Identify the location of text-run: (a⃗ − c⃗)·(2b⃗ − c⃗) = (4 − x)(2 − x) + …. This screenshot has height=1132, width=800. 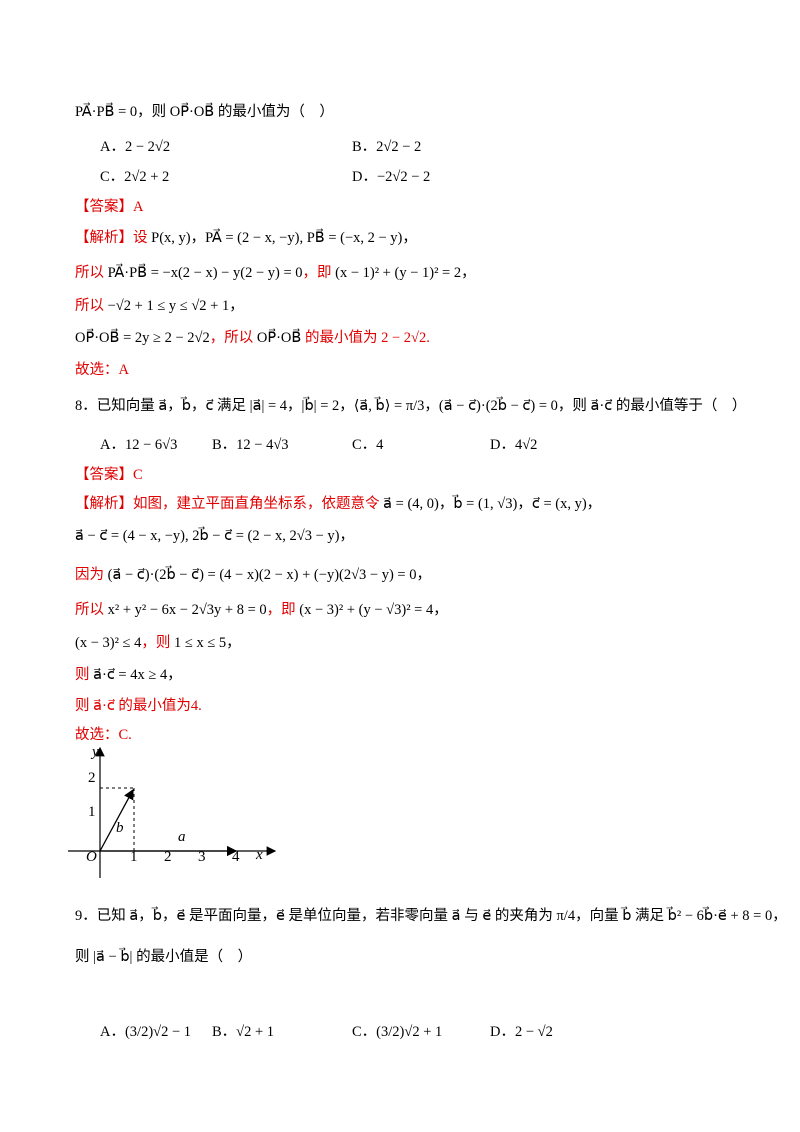
(269, 575).